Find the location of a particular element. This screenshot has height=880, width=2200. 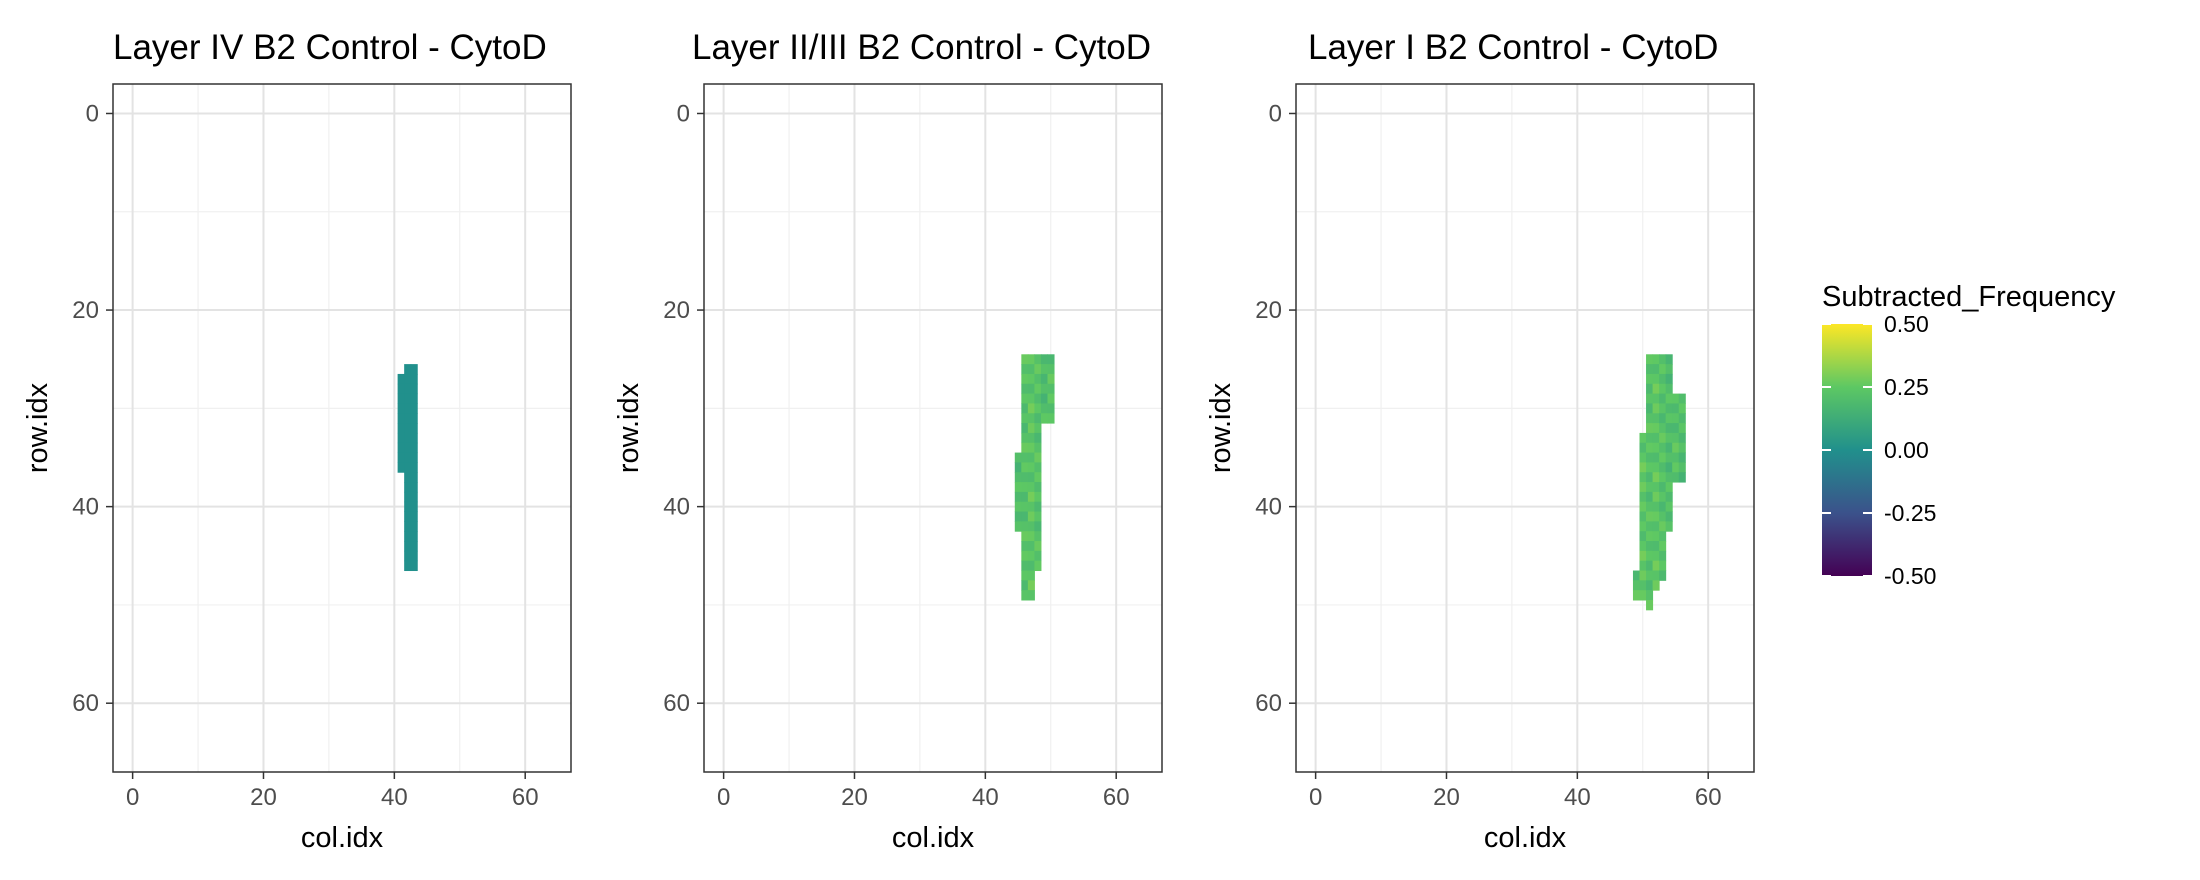

x-tick-label: 60 is located at coordinates (525, 797).